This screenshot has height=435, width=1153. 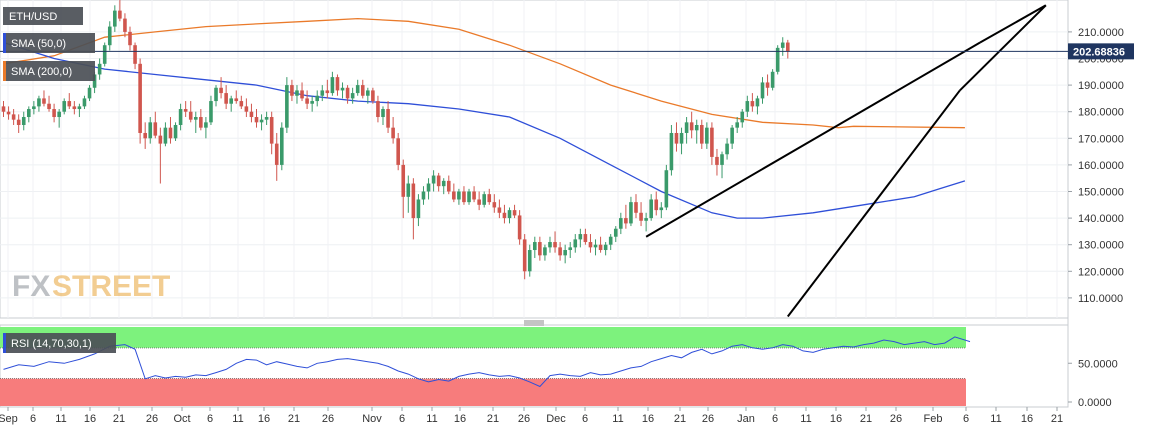 I want to click on rsi-overbought-zone, so click(x=483, y=337).